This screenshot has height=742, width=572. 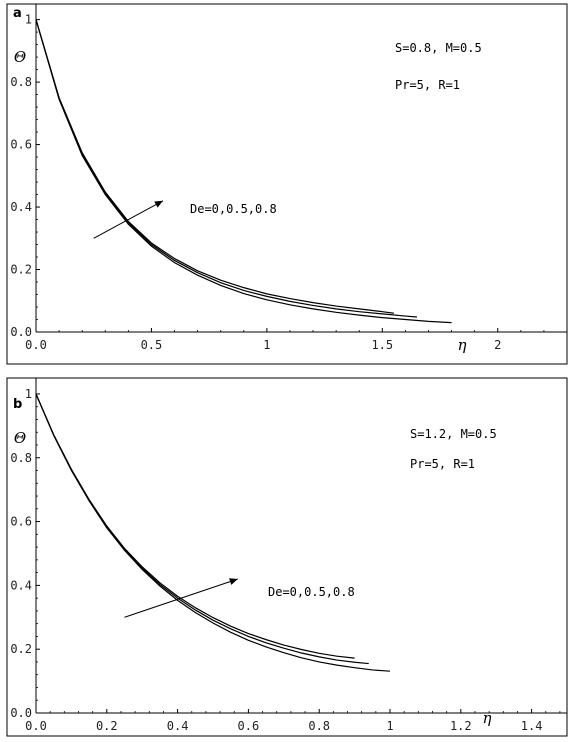 I want to click on x-tick-label: 0.8, so click(x=319, y=726).